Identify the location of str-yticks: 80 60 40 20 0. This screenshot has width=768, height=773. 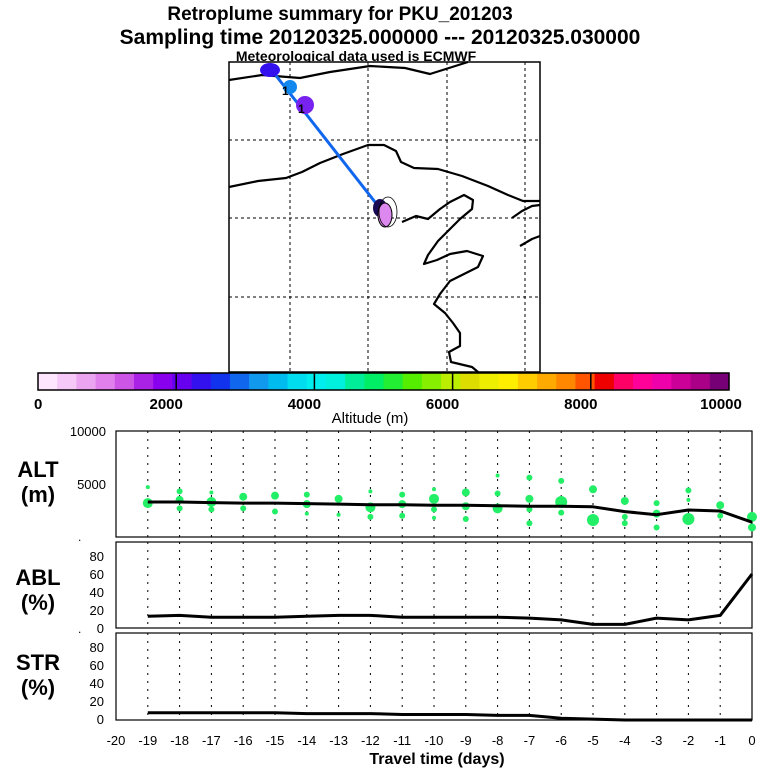
(97, 683).